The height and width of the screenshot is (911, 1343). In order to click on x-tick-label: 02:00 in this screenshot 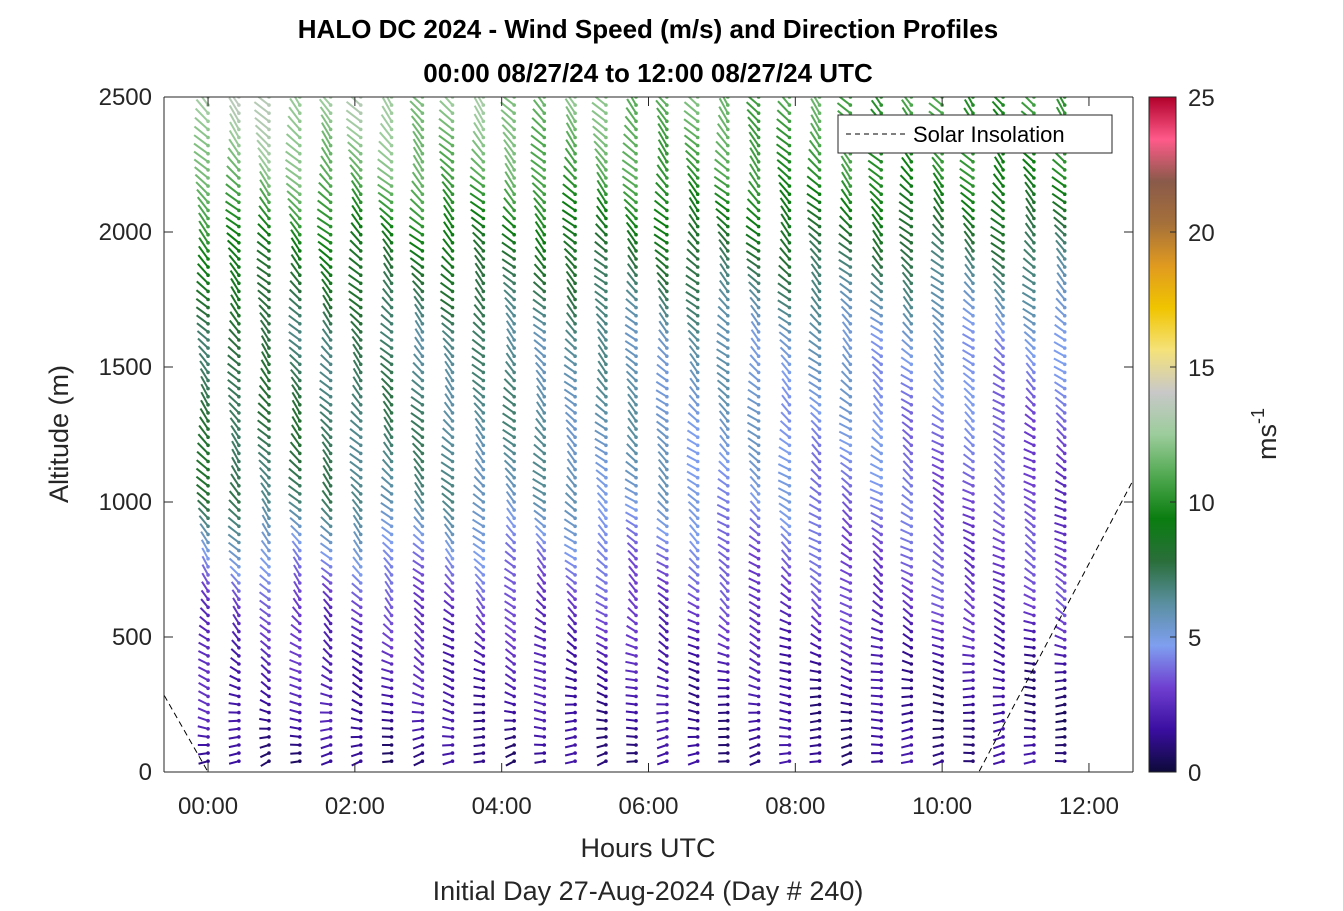, I will do `click(355, 806)`.